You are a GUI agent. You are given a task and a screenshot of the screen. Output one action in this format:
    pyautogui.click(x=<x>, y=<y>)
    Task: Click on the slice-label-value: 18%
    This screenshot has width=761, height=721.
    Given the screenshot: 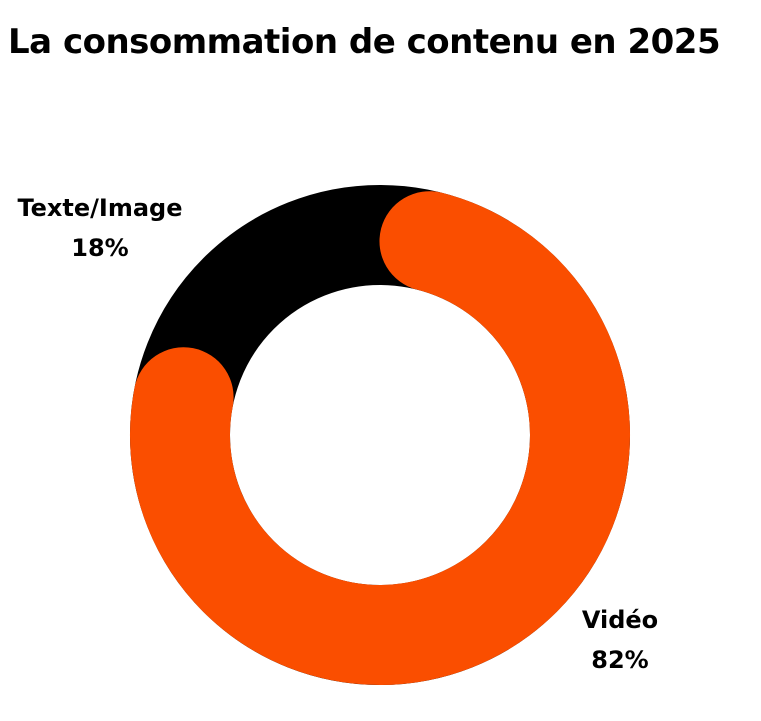 What is the action you would take?
    pyautogui.click(x=100, y=248)
    